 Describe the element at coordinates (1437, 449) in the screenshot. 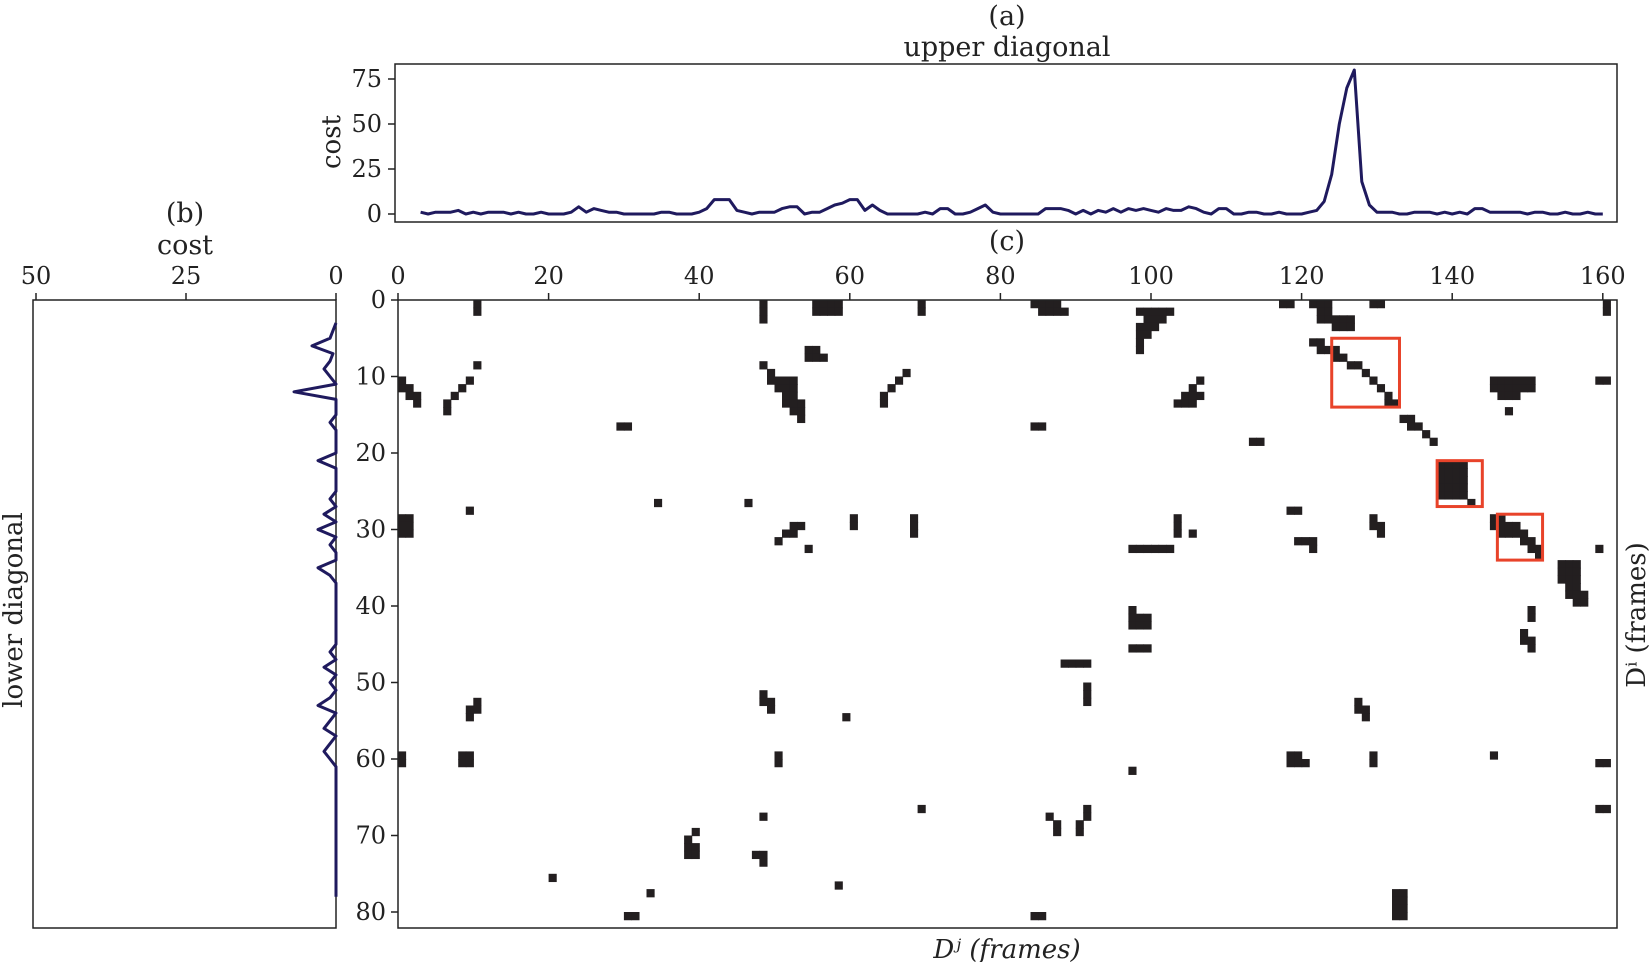

I see `panel-c-highlight-boxes` at that location.